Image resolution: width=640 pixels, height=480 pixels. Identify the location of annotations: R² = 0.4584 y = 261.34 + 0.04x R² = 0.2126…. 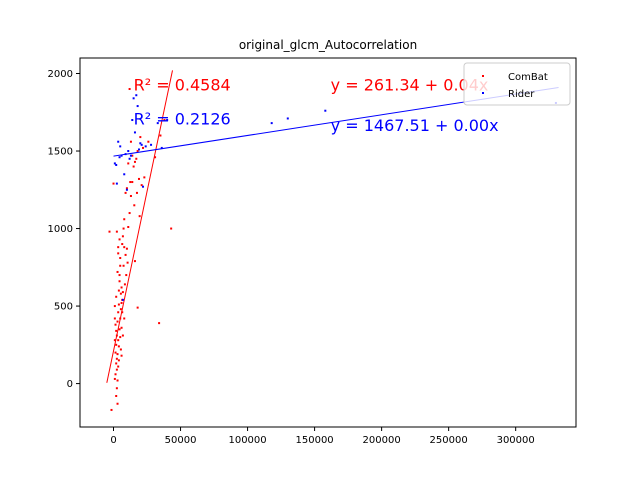
(316, 105).